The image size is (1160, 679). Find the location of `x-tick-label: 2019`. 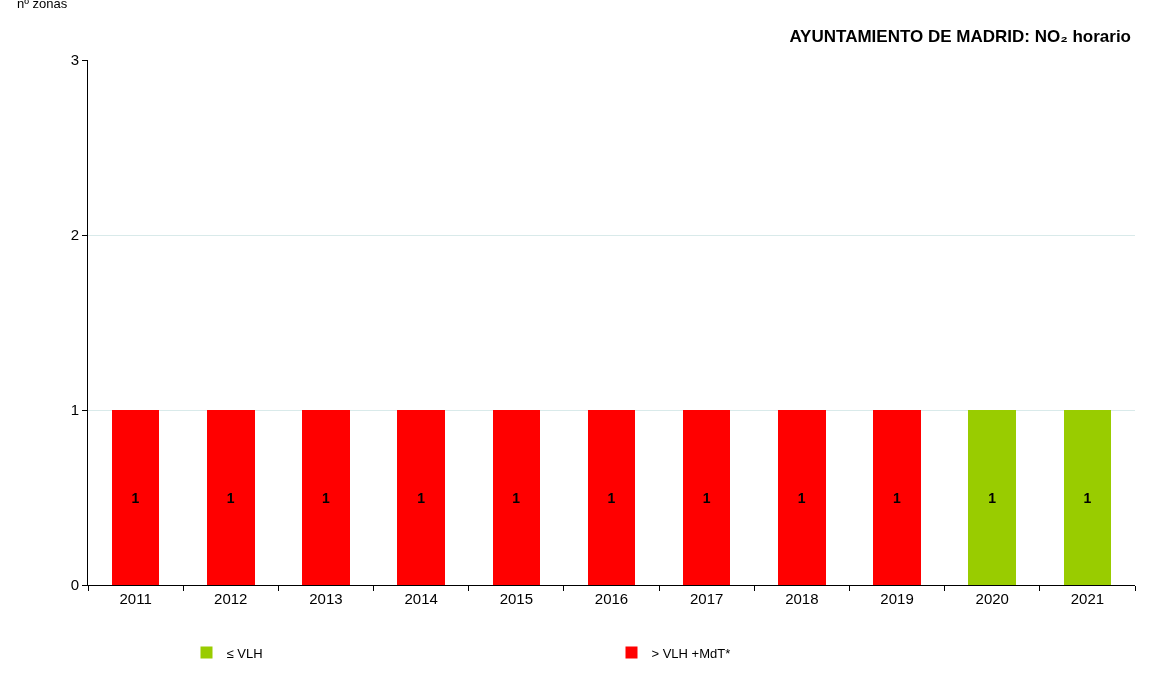

x-tick-label: 2019 is located at coordinates (897, 598).